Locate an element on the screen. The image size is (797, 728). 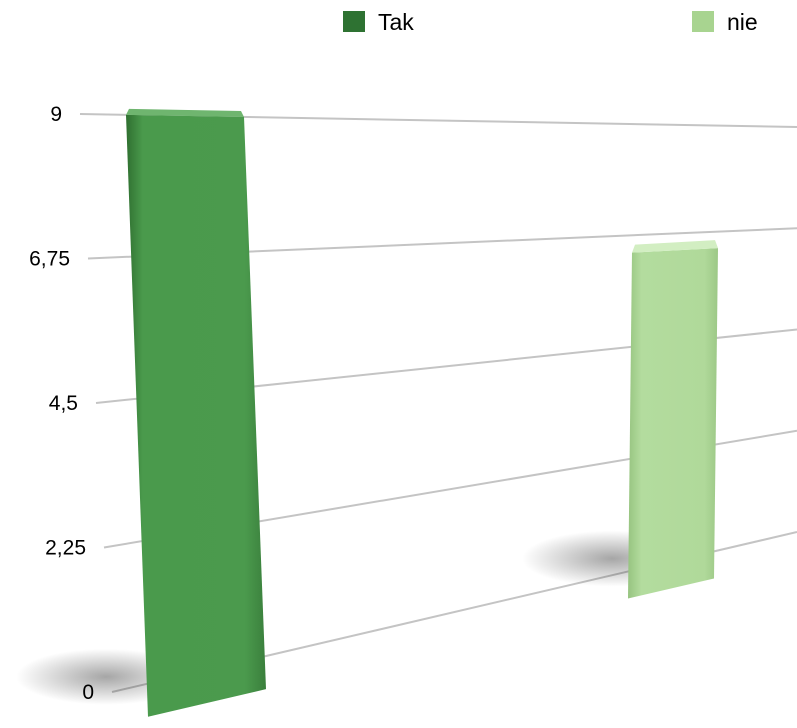
y-tick-label: 2,25 is located at coordinates (65, 548).